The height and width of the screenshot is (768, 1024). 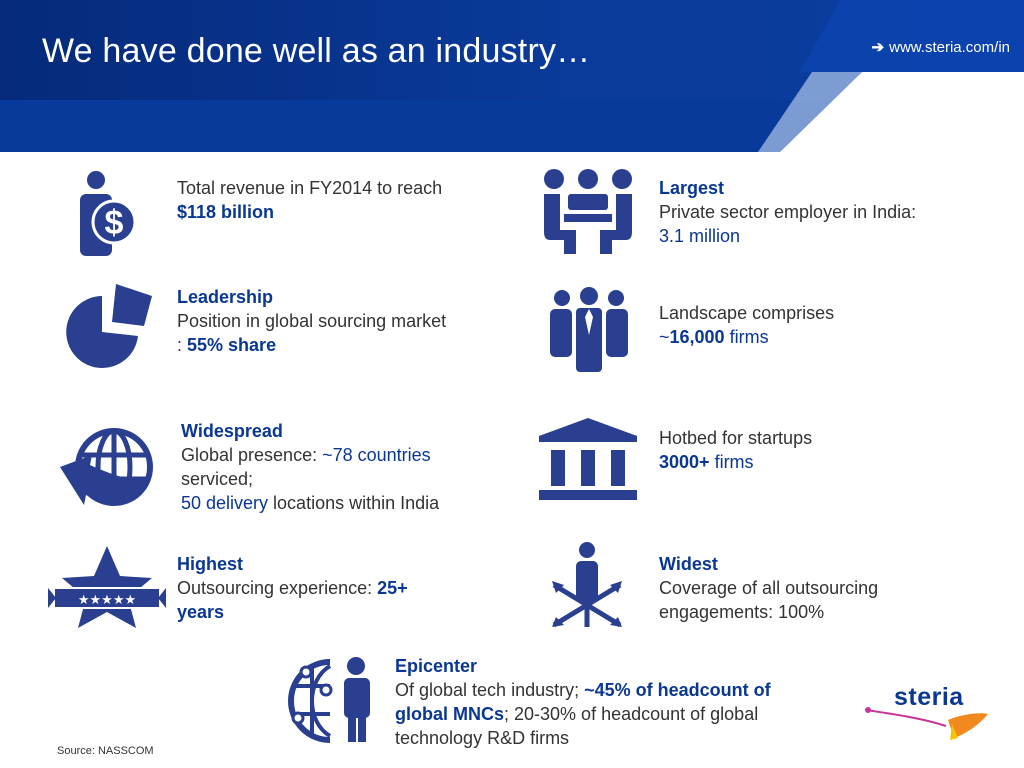 I want to click on arrow-right-icon: ➔, so click(x=878, y=47).